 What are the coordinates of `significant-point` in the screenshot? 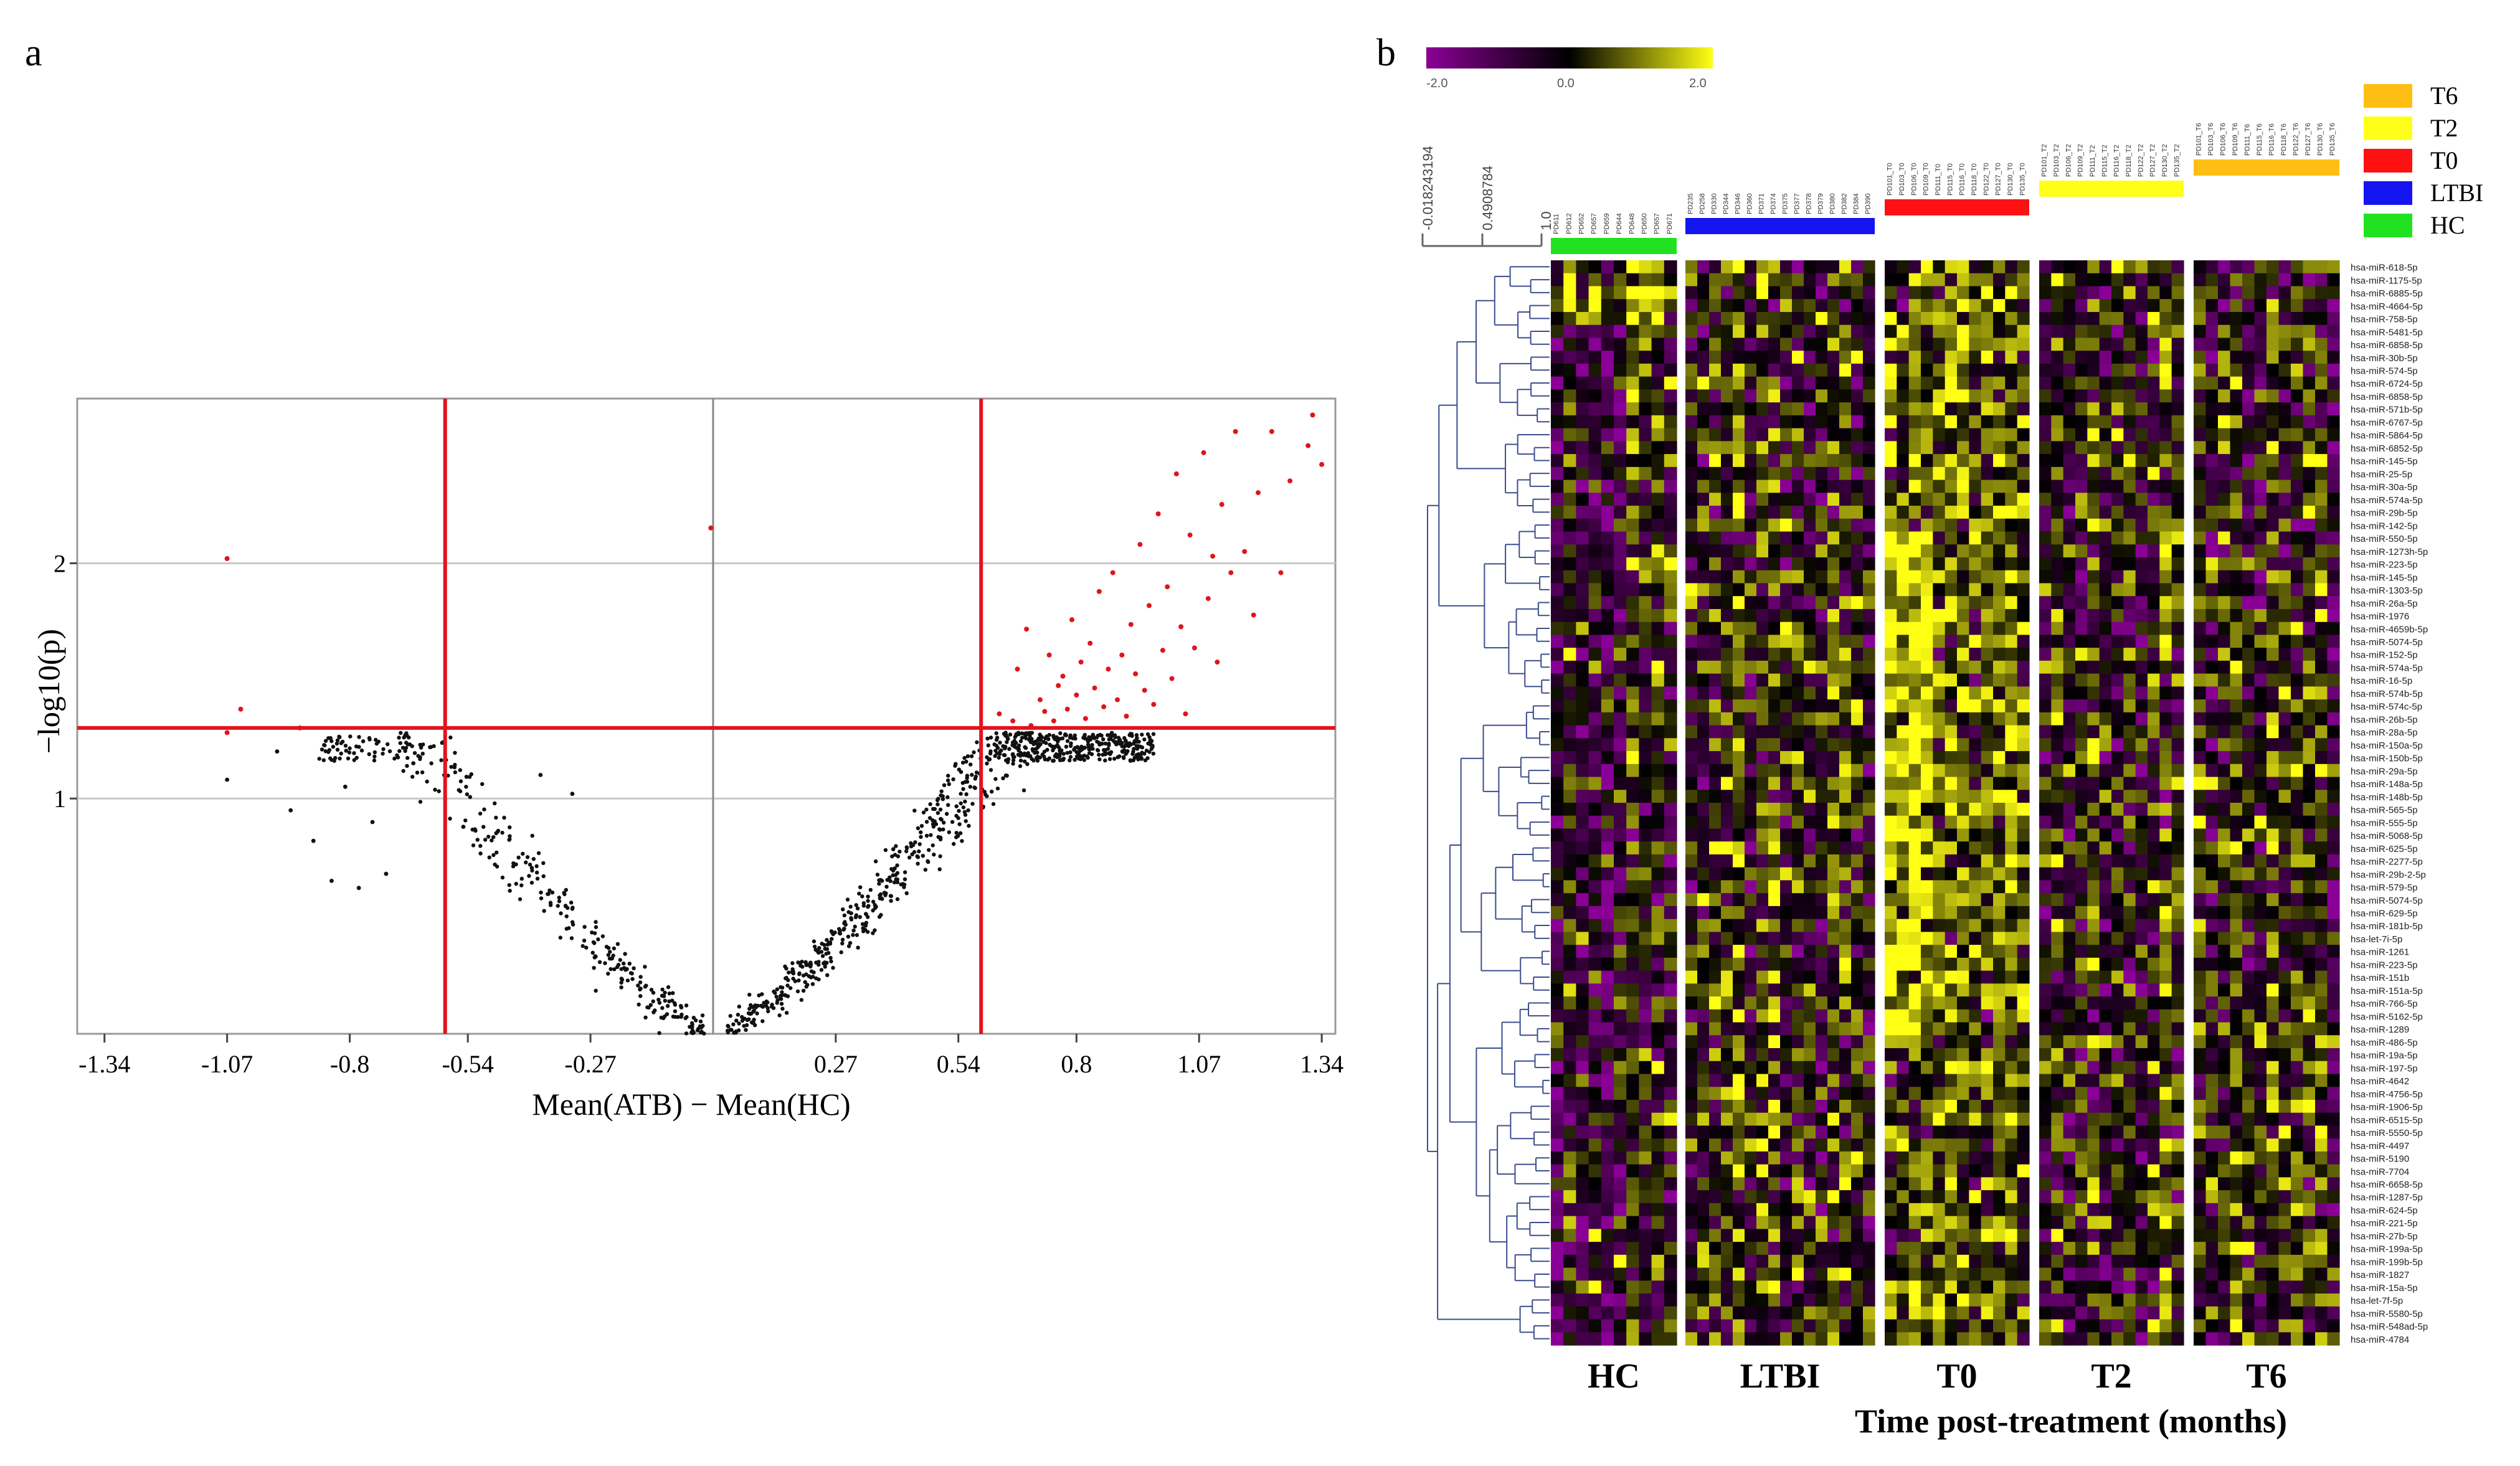 It's located at (1167, 587).